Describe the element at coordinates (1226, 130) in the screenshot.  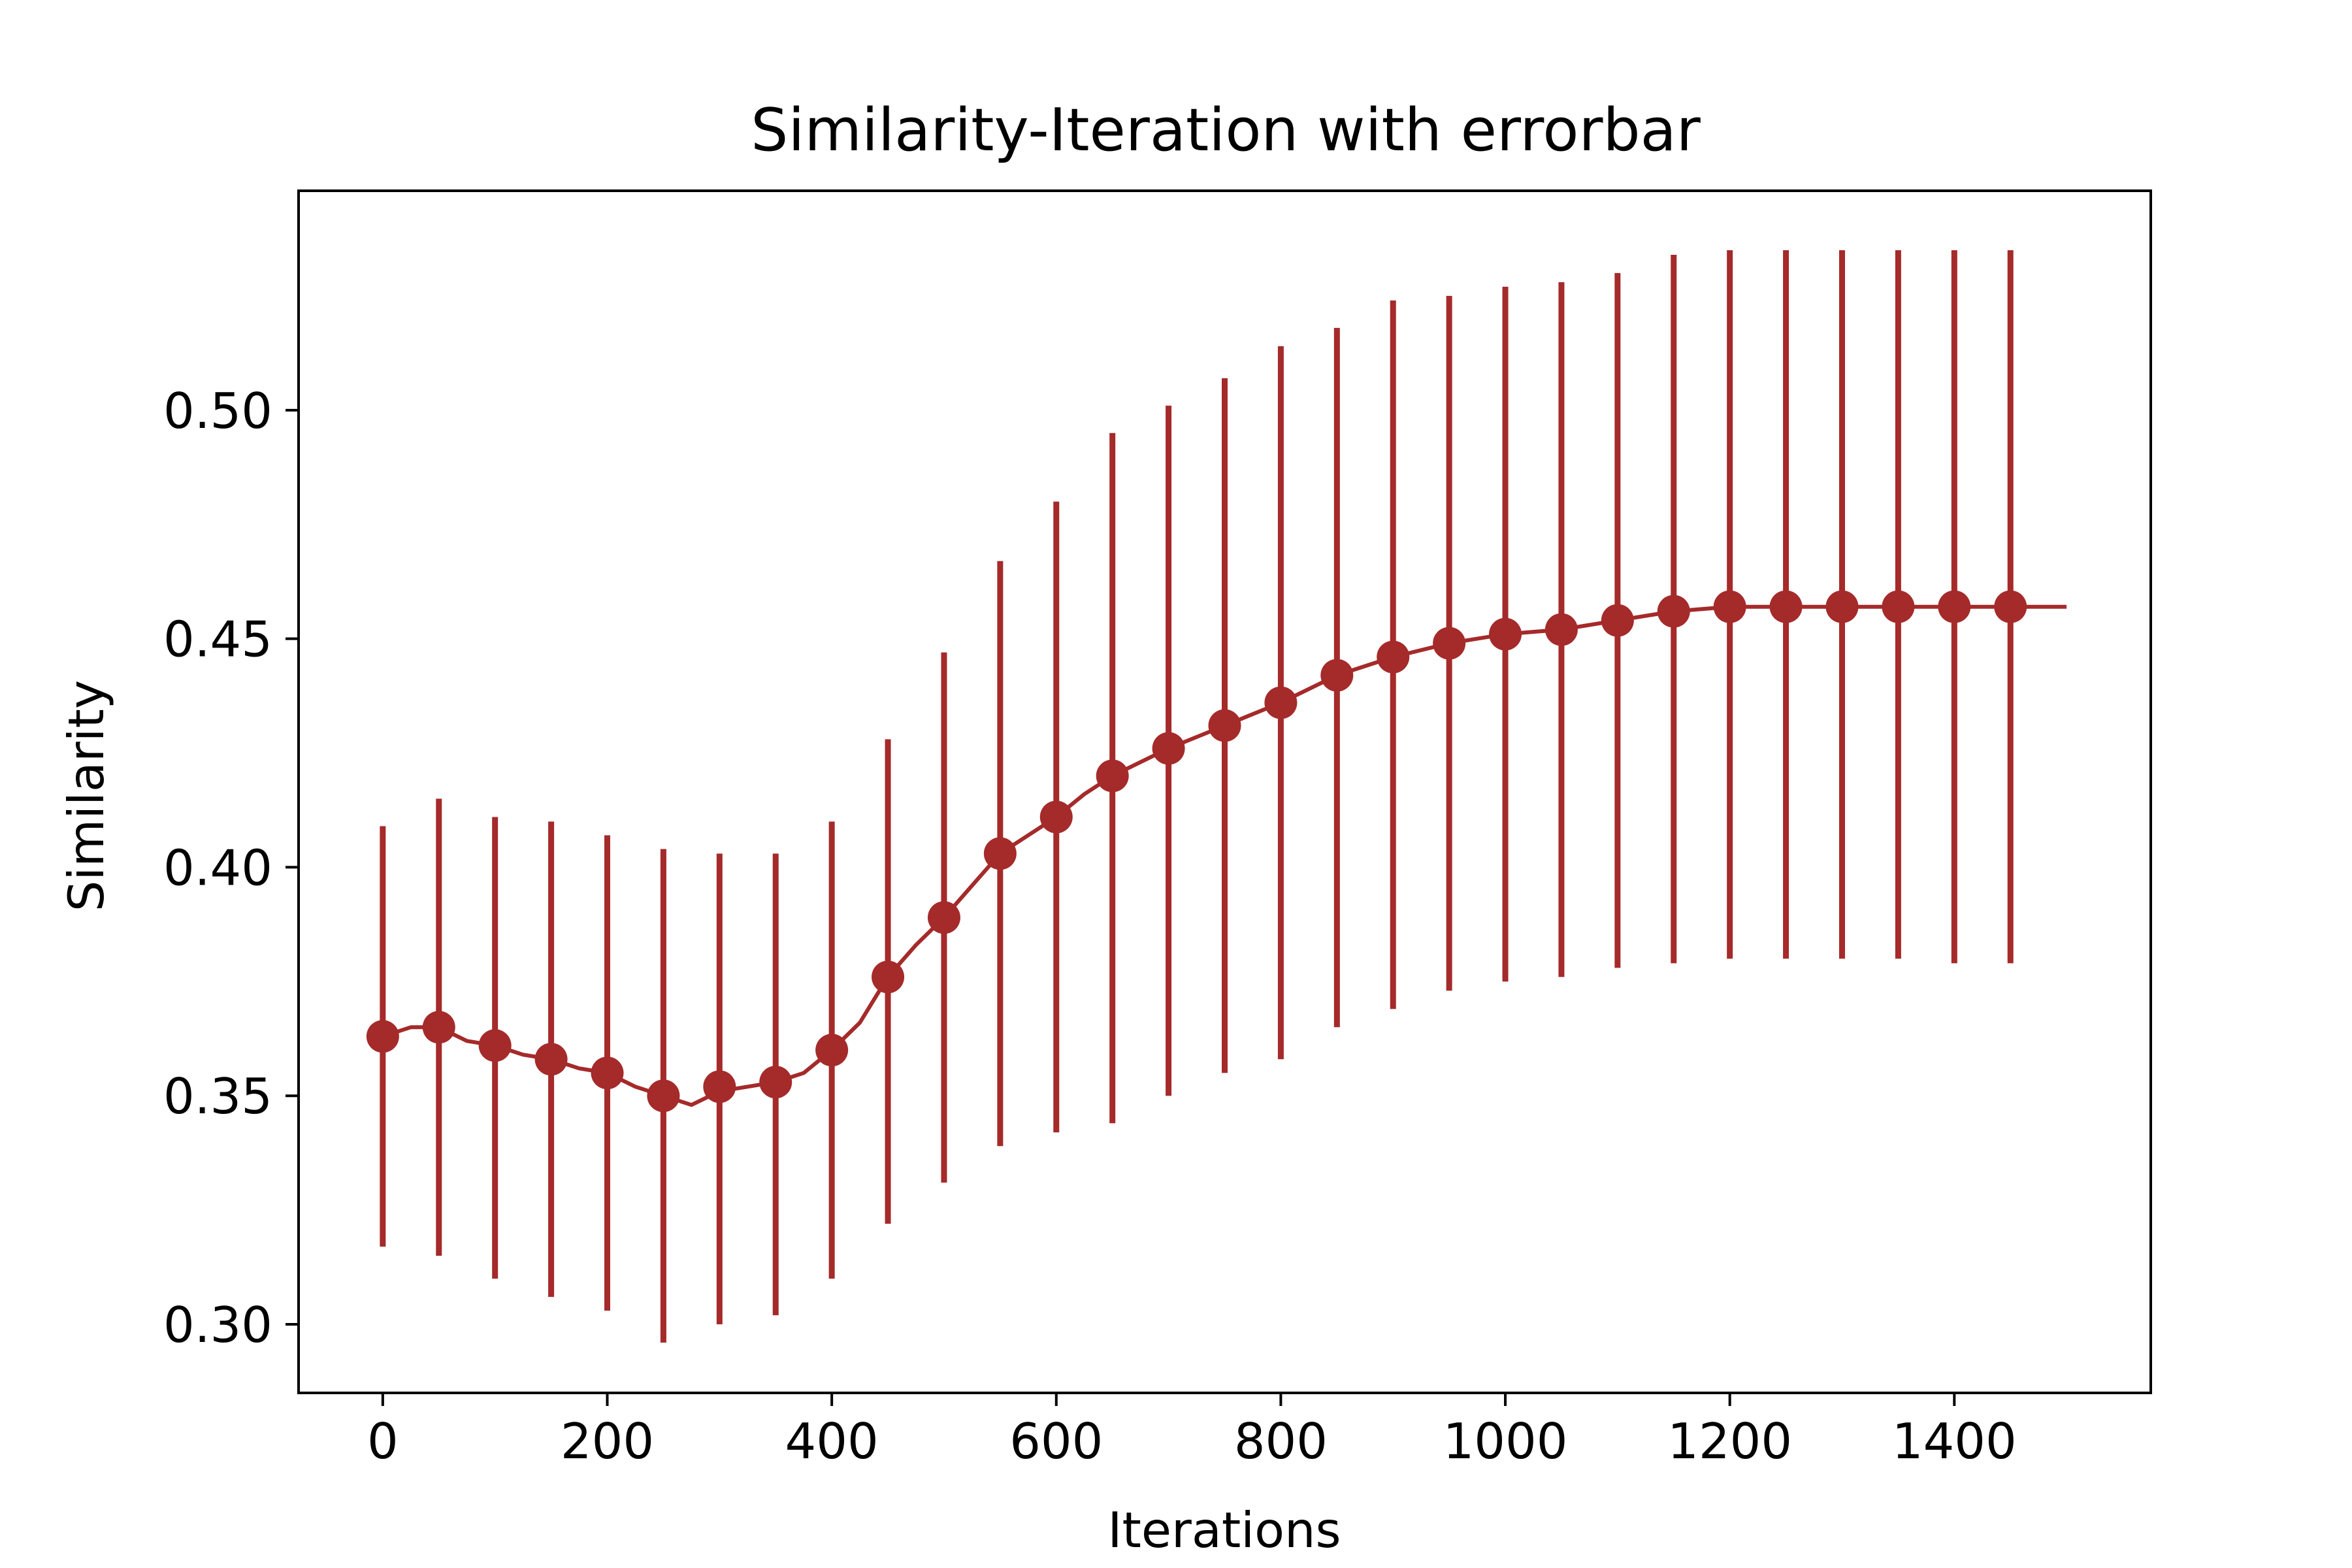
I see `chart-title: Similarity-Iteration with errorbar` at that location.